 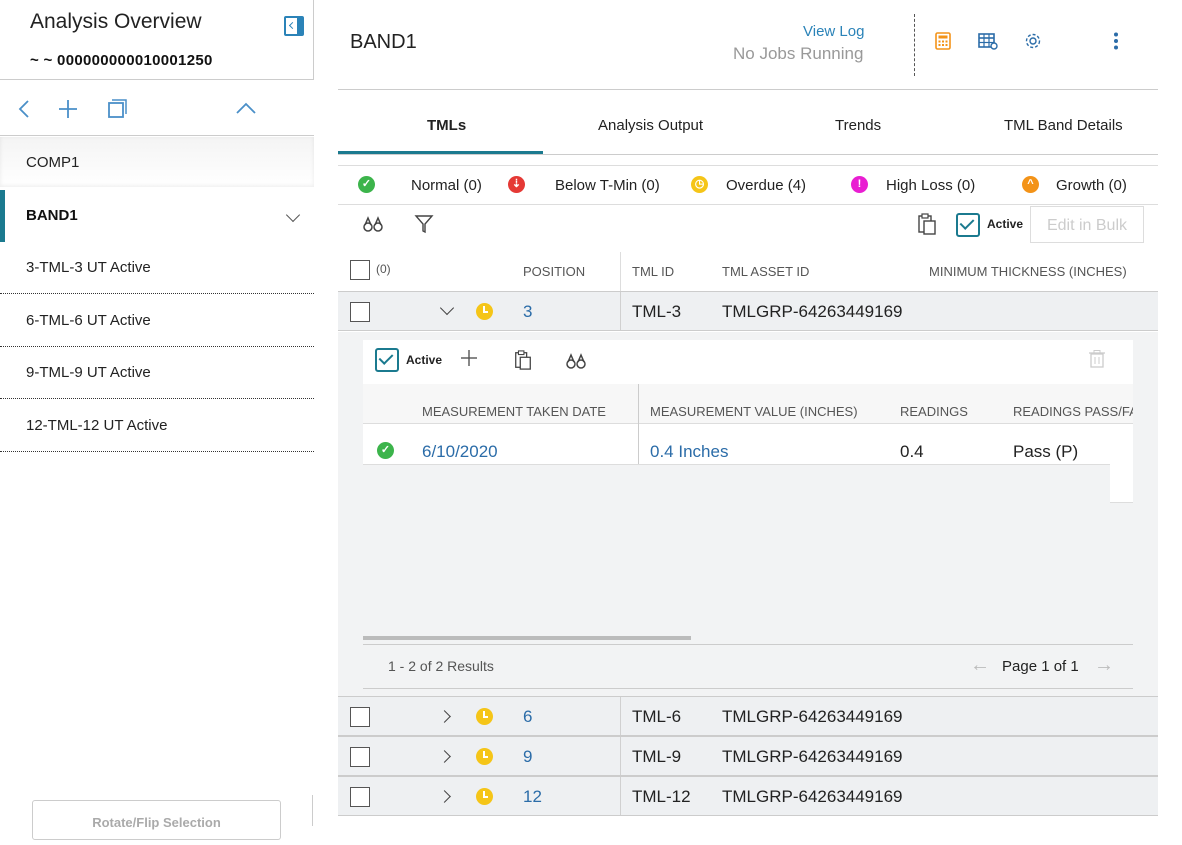 I want to click on column-header-readings-pass-fail: READINGS PASS/FA, so click(x=1073, y=411).